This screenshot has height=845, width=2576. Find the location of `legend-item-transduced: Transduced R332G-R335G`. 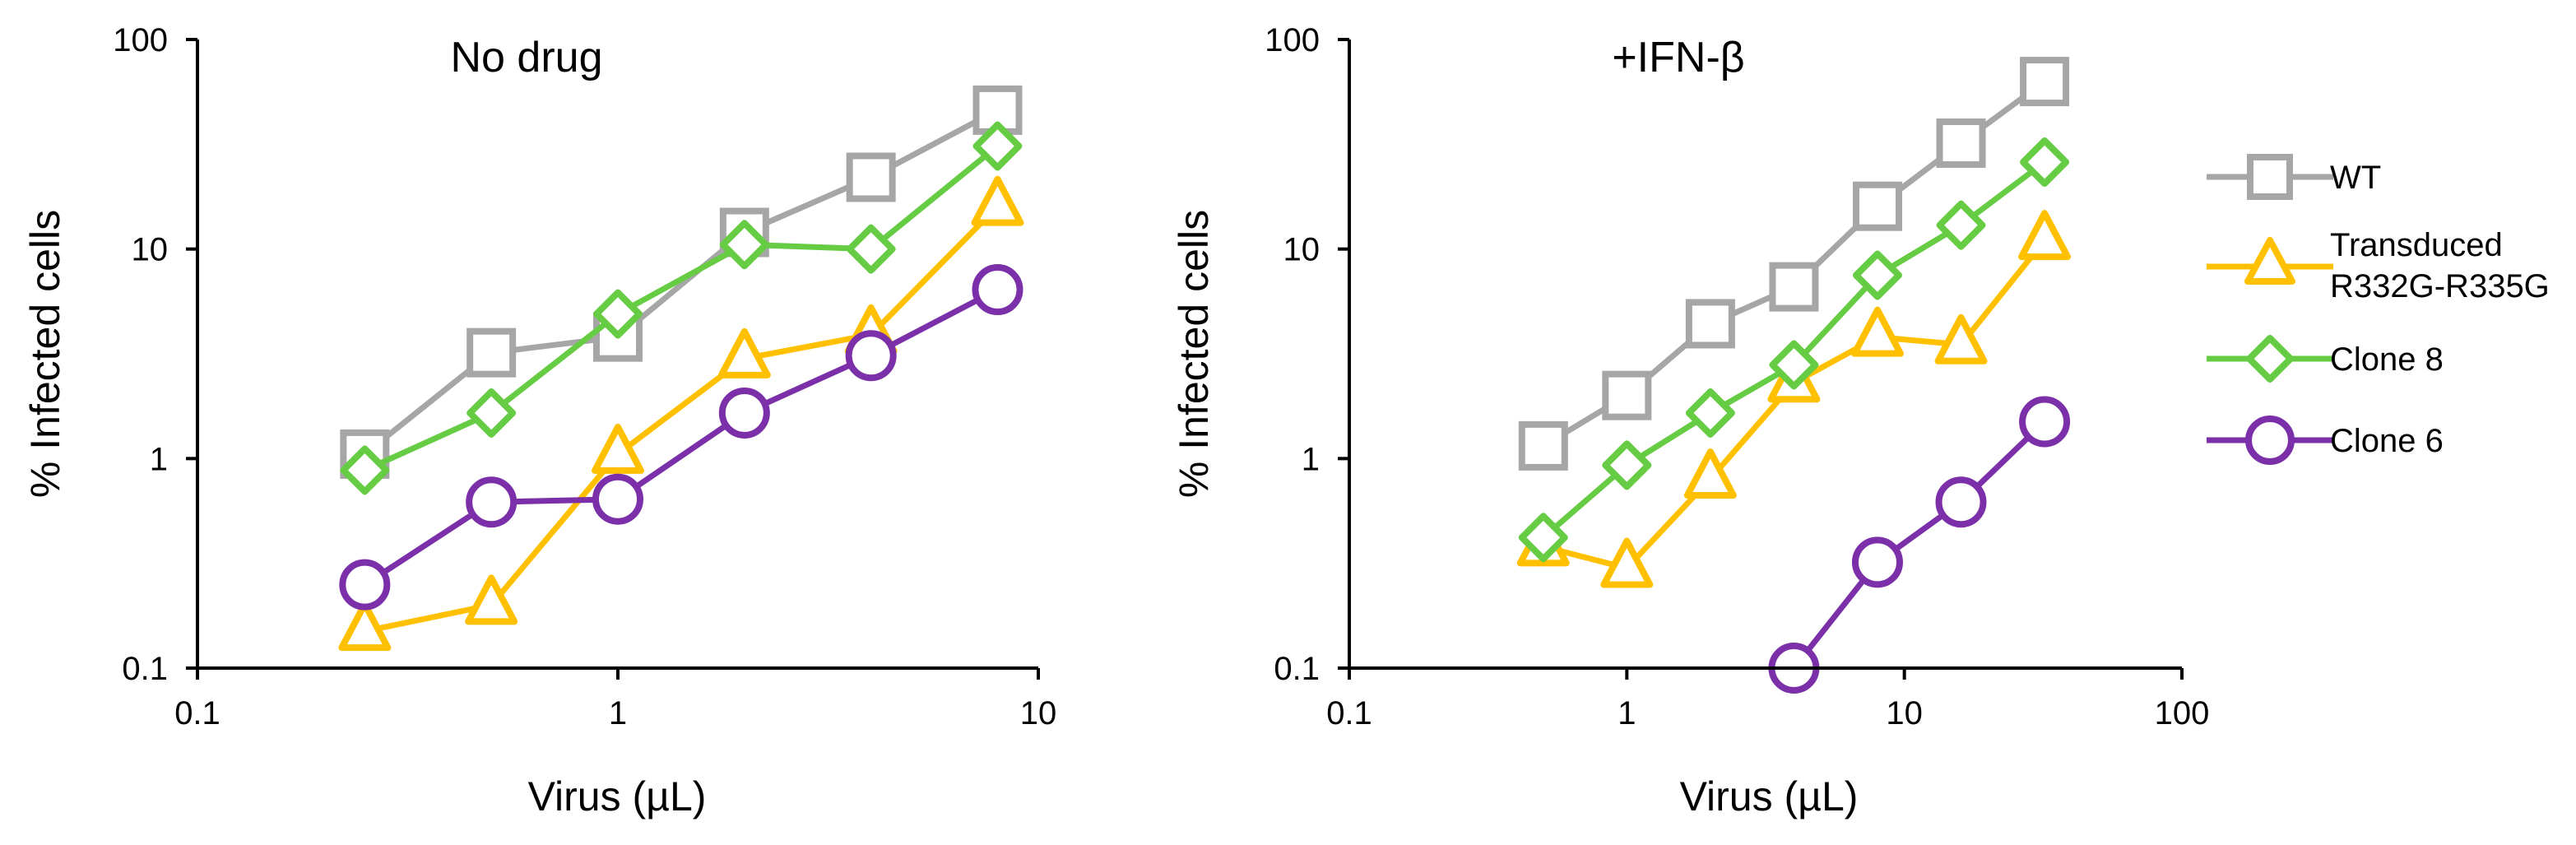

legend-item-transduced: Transduced R332G-R335G is located at coordinates (2378, 265).